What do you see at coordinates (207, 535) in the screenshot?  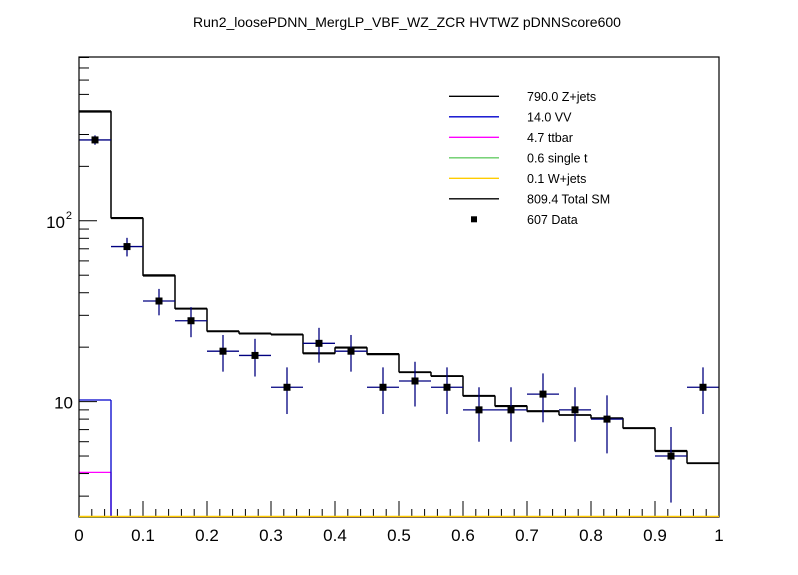 I see `x-tick-label: 0.2` at bounding box center [207, 535].